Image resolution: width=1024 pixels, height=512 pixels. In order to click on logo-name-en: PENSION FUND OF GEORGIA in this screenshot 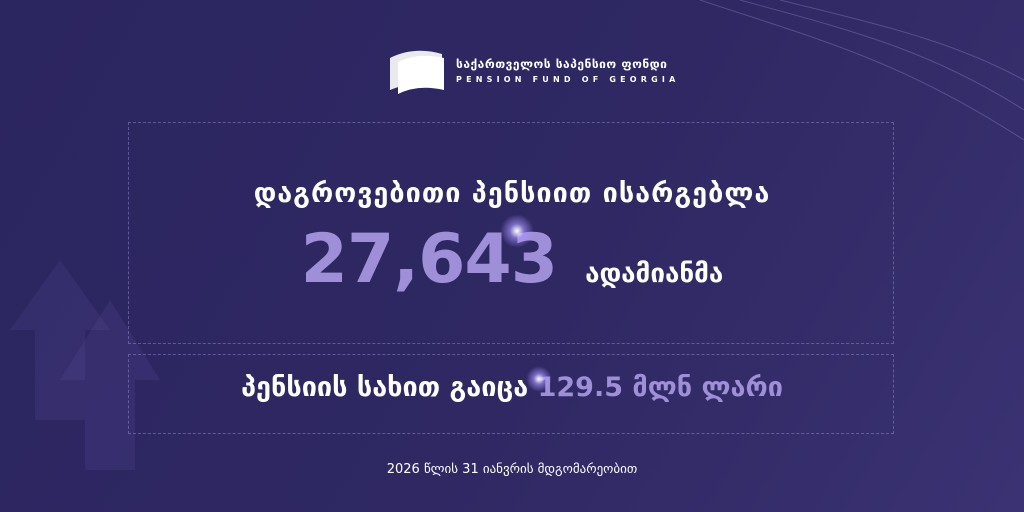, I will do `click(568, 79)`.